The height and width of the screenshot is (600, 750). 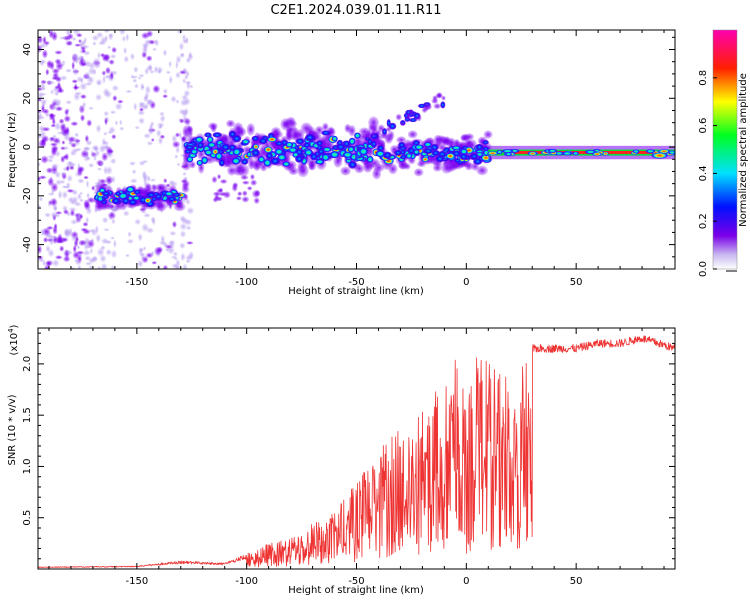 I want to click on spectrogram-x-tick-label: 50, so click(x=576, y=282).